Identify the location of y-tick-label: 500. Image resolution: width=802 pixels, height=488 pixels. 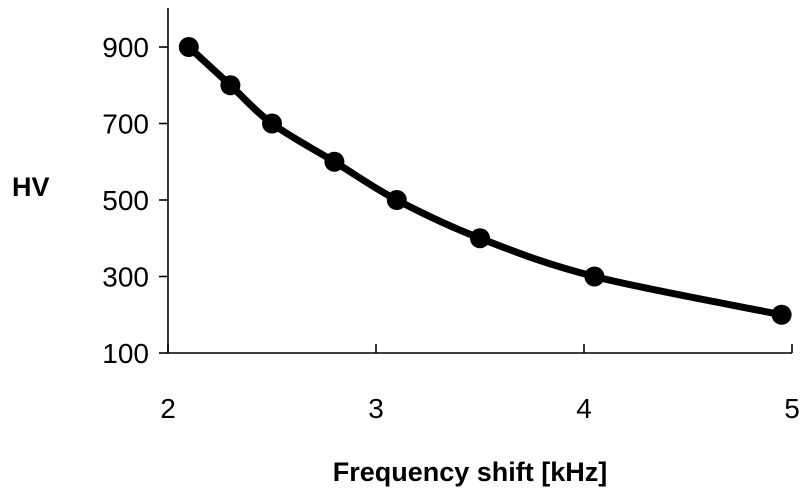
(125, 200).